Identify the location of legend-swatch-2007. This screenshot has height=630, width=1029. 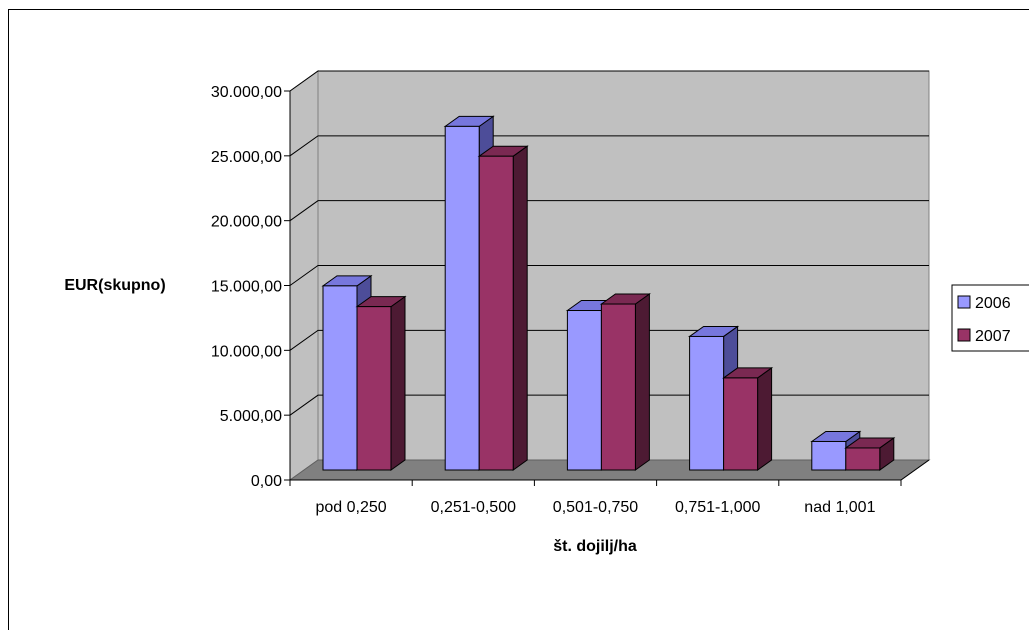
(964, 335).